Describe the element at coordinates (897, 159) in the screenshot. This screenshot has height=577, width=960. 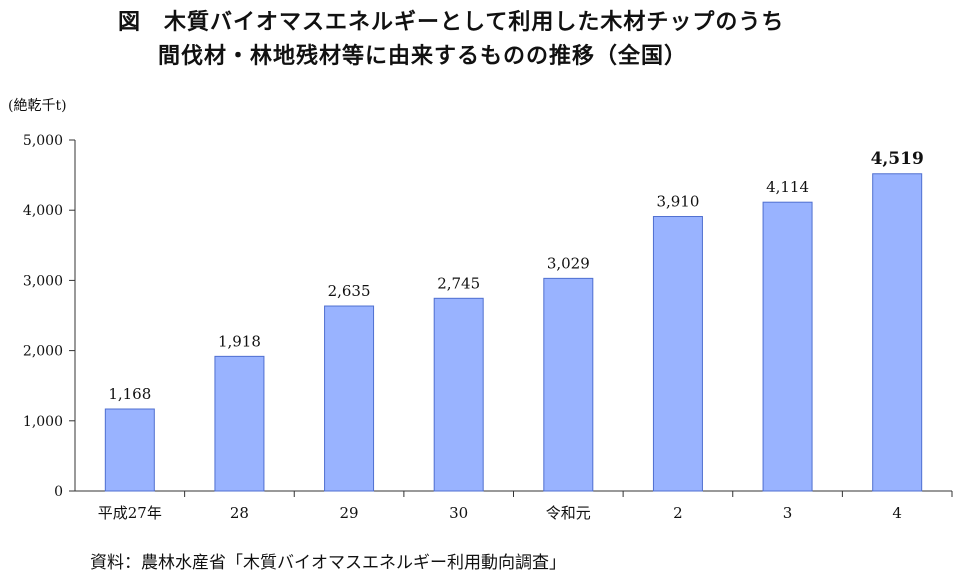
I see `bar-value-label: 4,519` at that location.